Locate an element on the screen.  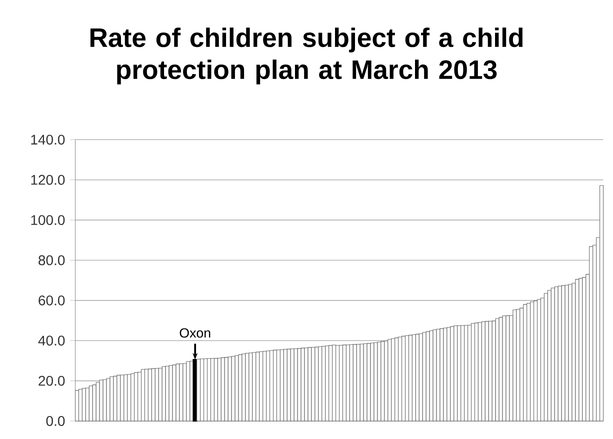
y-tick-label: 120.0 is located at coordinates (48, 179).